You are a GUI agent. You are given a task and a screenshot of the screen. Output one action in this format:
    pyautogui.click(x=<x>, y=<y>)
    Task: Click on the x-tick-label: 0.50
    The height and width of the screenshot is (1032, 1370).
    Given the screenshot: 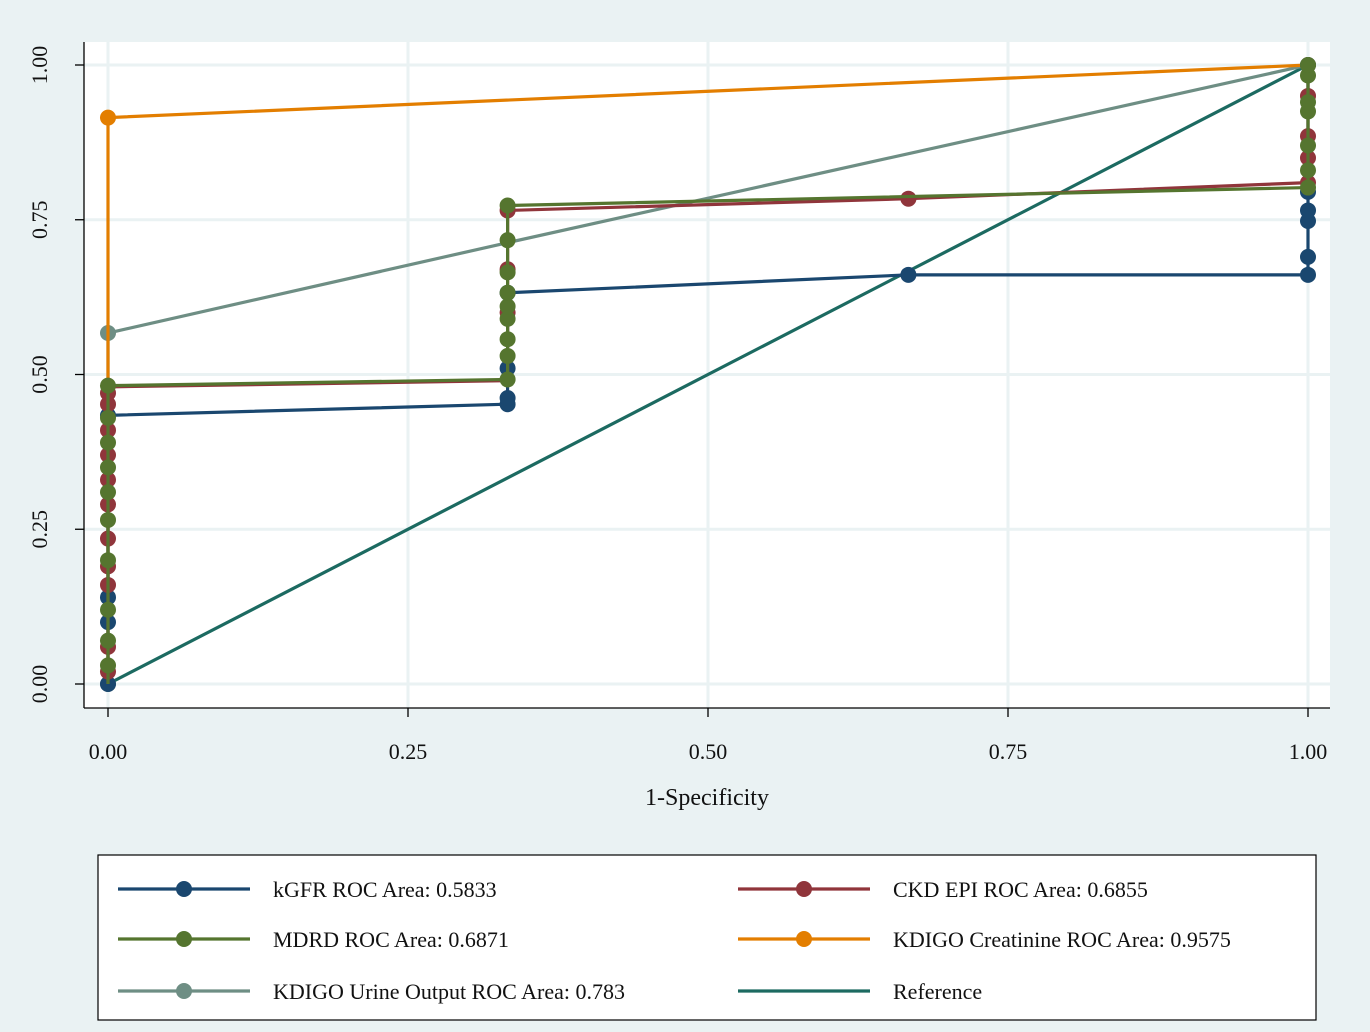 What is the action you would take?
    pyautogui.click(x=708, y=751)
    